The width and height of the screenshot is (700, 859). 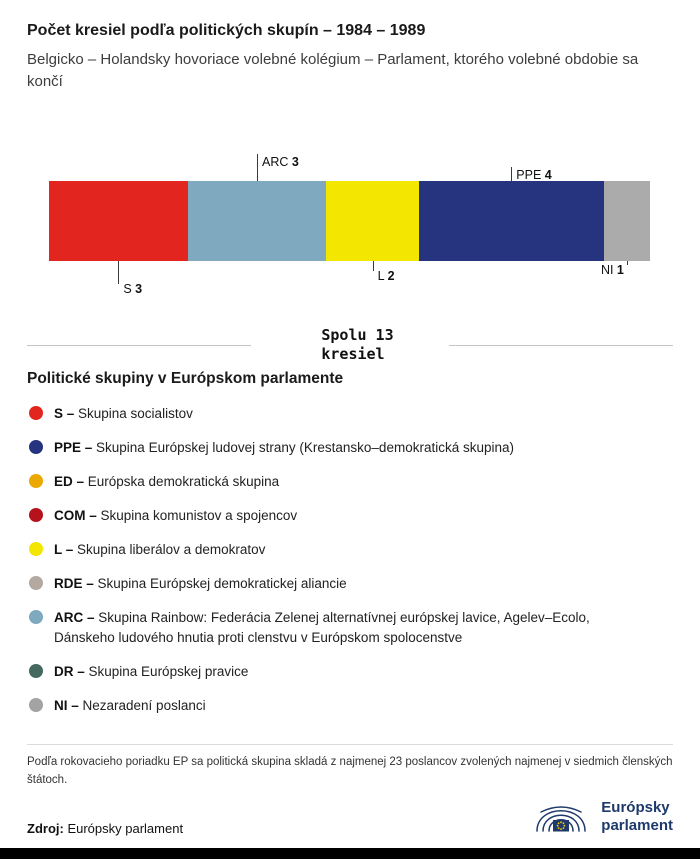 What do you see at coordinates (133, 288) in the screenshot?
I see `bar-label-s: S 3` at bounding box center [133, 288].